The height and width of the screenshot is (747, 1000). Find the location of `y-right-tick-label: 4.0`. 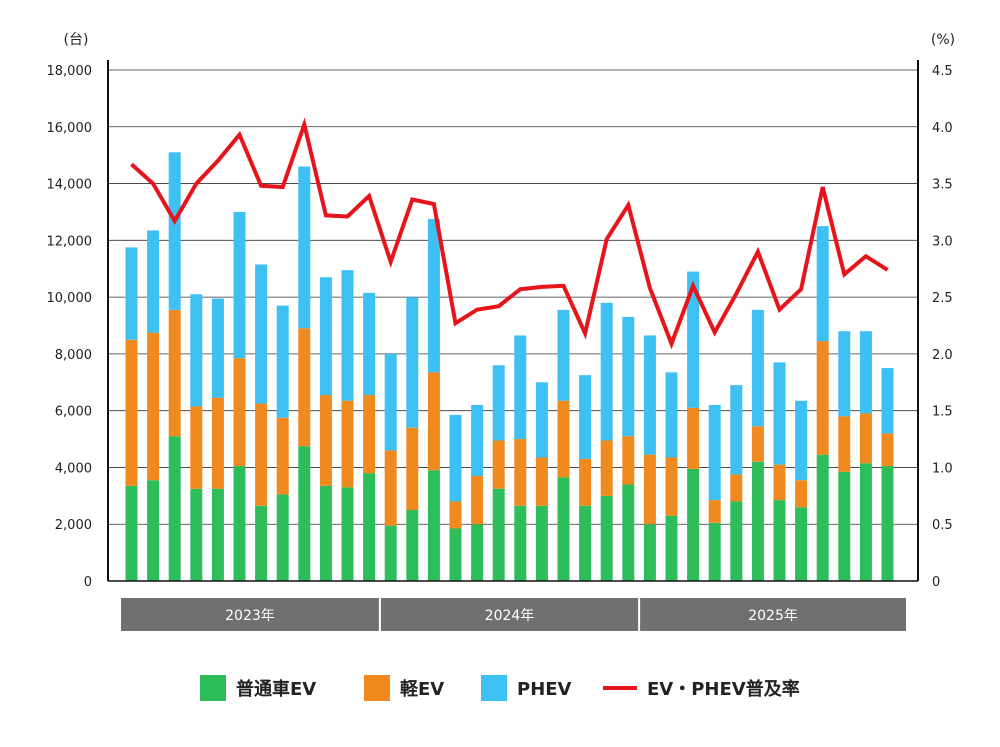

y-right-tick-label: 4.0 is located at coordinates (942, 128).